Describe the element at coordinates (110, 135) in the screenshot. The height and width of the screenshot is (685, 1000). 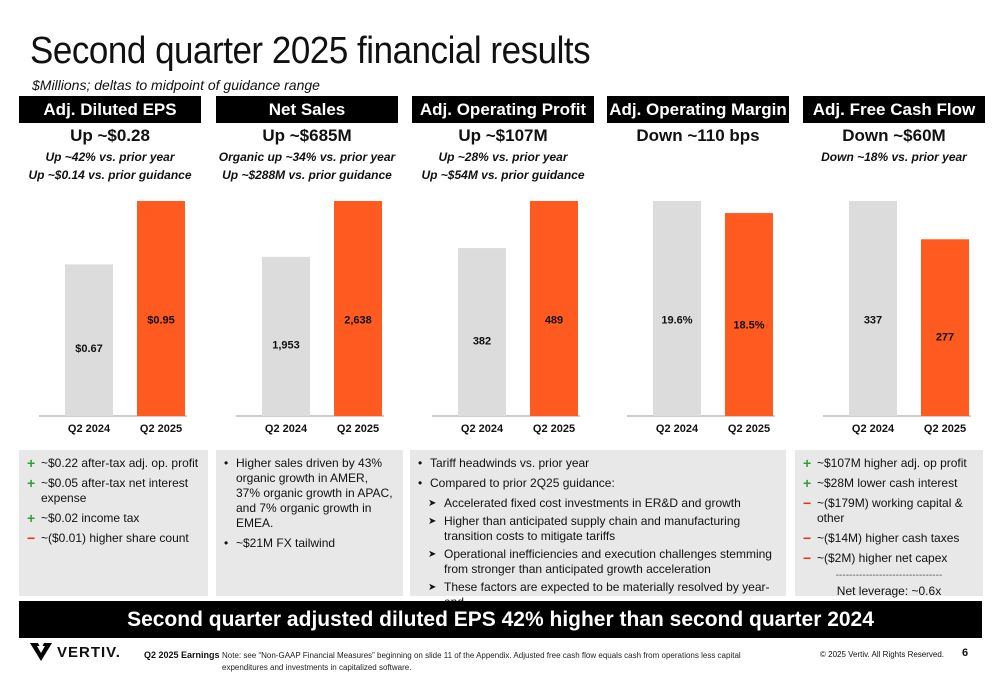
I see `panel-headline: Up ~$0.28` at that location.